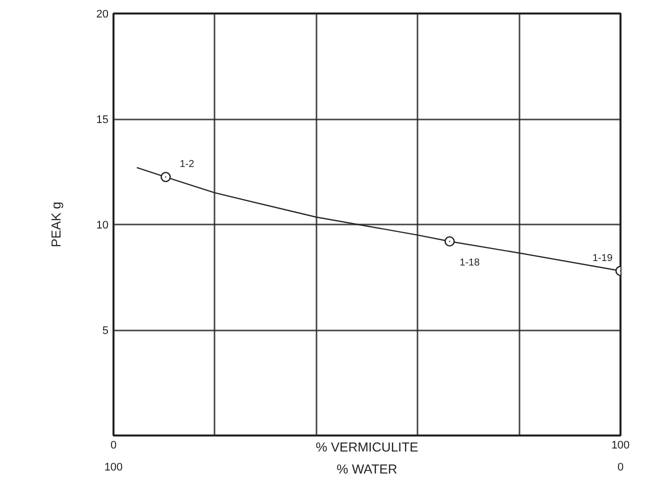  I want to click on x2-axis-title: % WATER, so click(367, 469).